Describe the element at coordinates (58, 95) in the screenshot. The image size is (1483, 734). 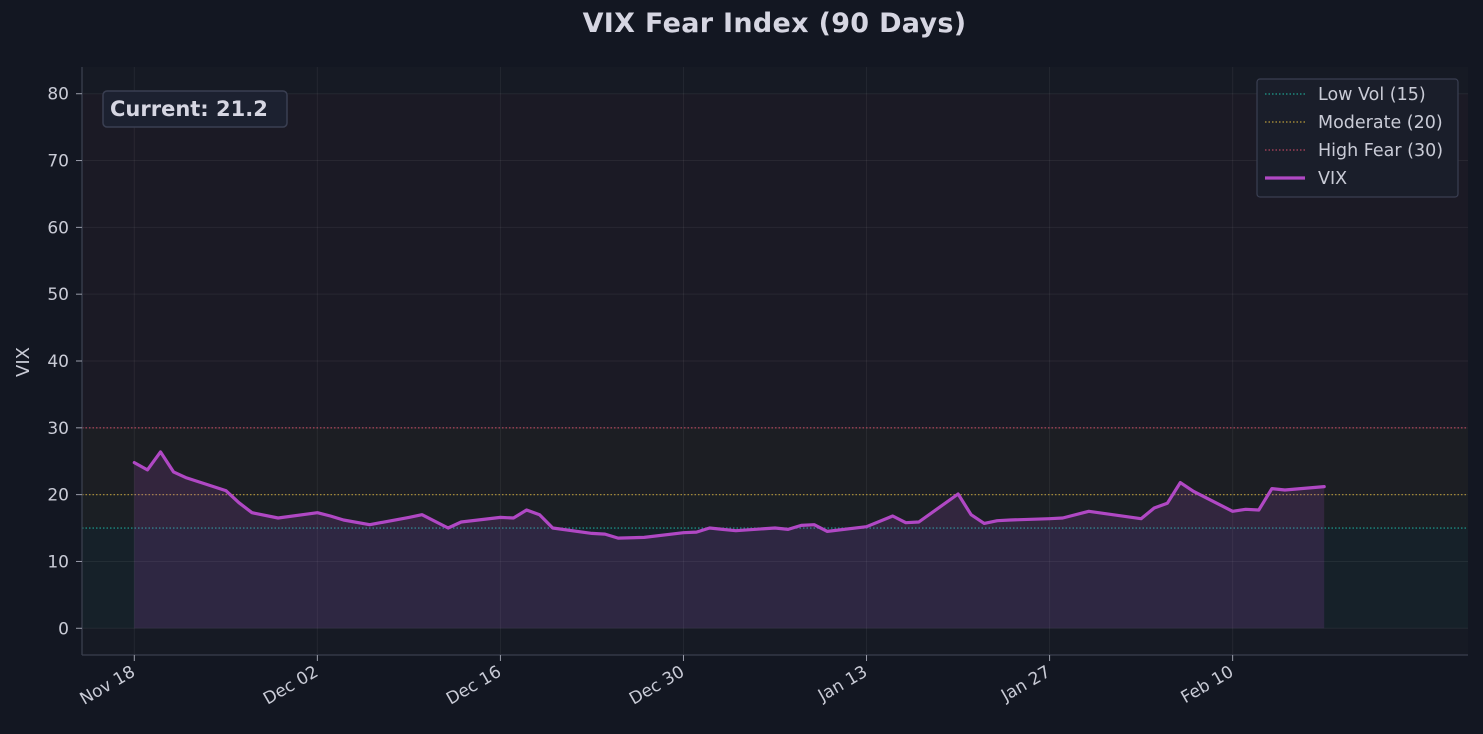
I see `y-tick-label: 80` at that location.